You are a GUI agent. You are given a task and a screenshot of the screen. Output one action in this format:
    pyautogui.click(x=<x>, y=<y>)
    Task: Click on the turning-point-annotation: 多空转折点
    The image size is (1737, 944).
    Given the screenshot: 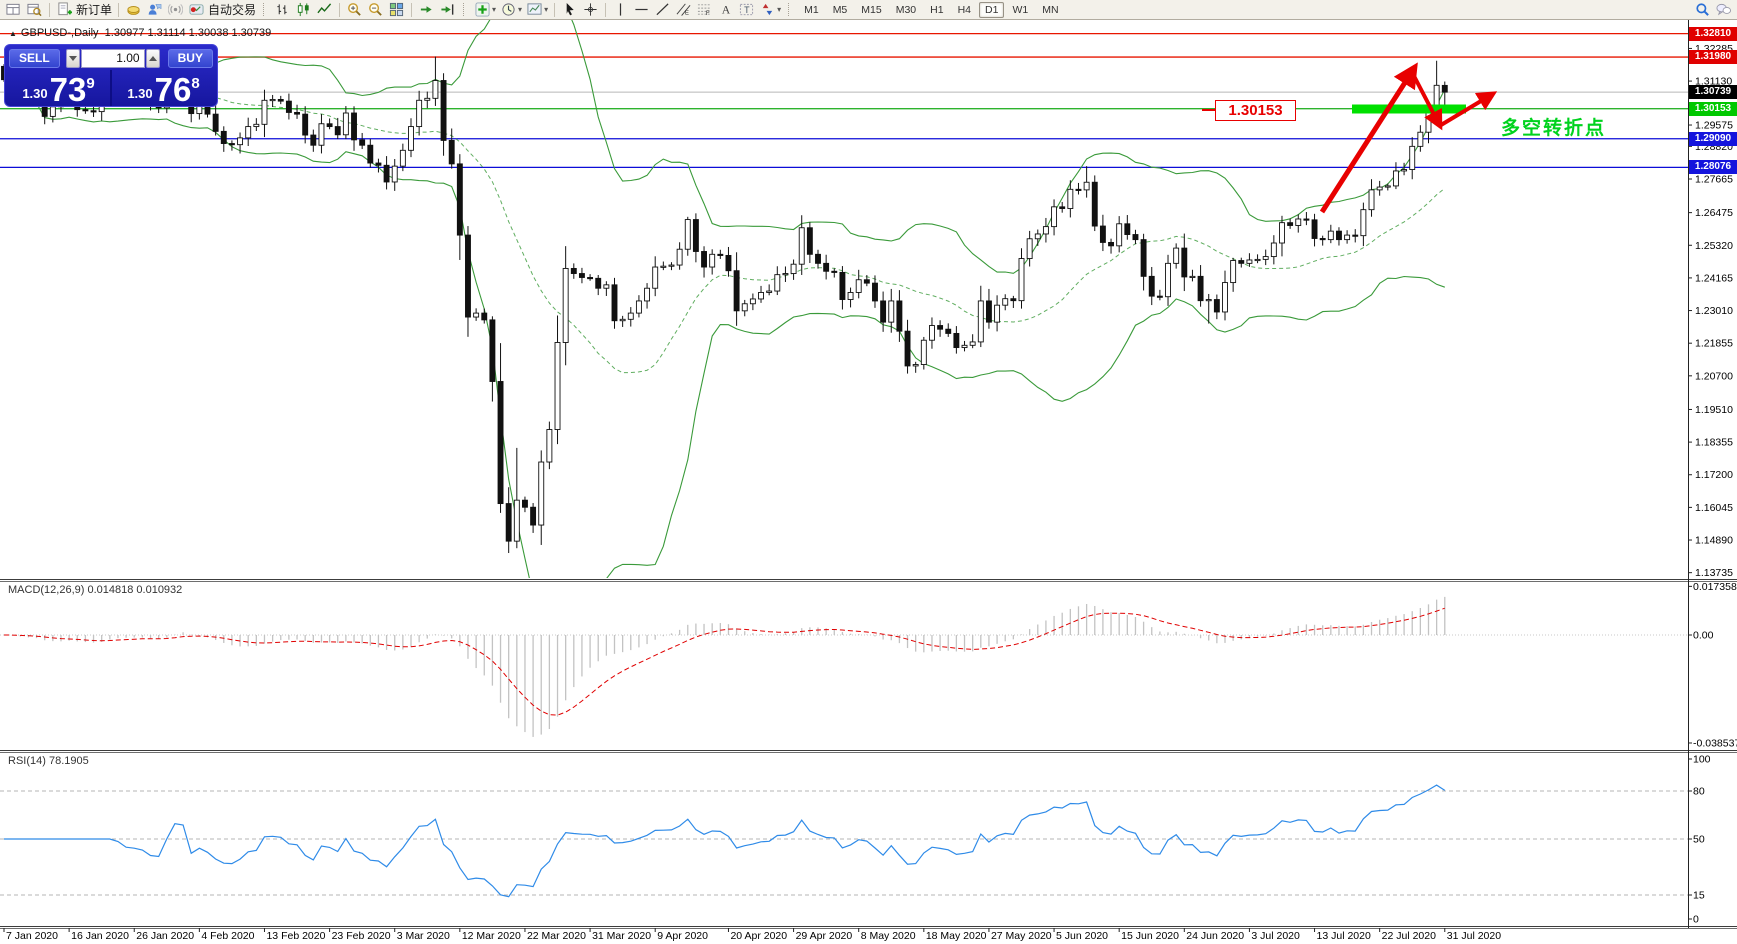 What is the action you would take?
    pyautogui.click(x=1554, y=128)
    